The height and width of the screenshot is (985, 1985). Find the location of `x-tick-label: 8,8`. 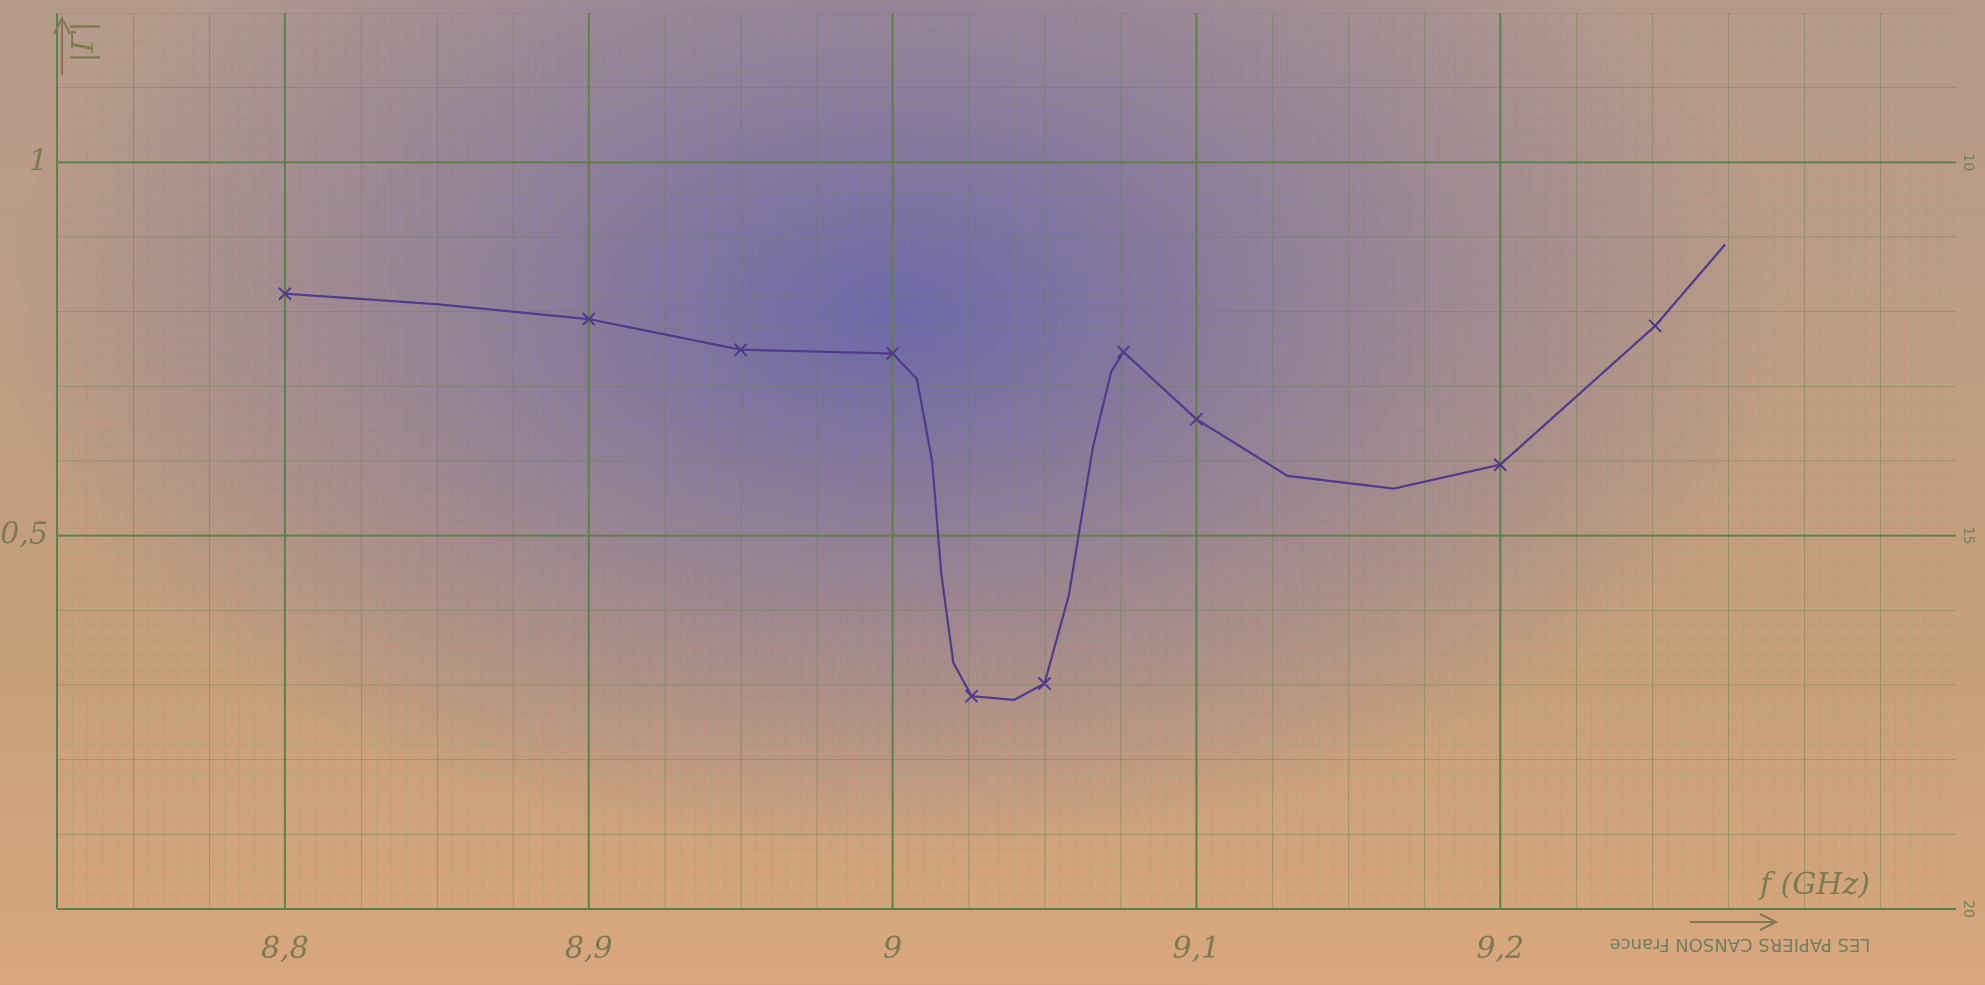

x-tick-label: 8,8 is located at coordinates (285, 948).